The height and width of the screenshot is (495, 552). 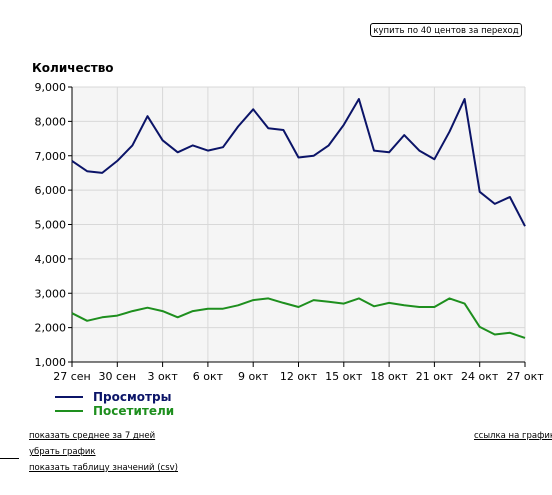 I want to click on x-tick-label: 3 окт, so click(x=162, y=376).